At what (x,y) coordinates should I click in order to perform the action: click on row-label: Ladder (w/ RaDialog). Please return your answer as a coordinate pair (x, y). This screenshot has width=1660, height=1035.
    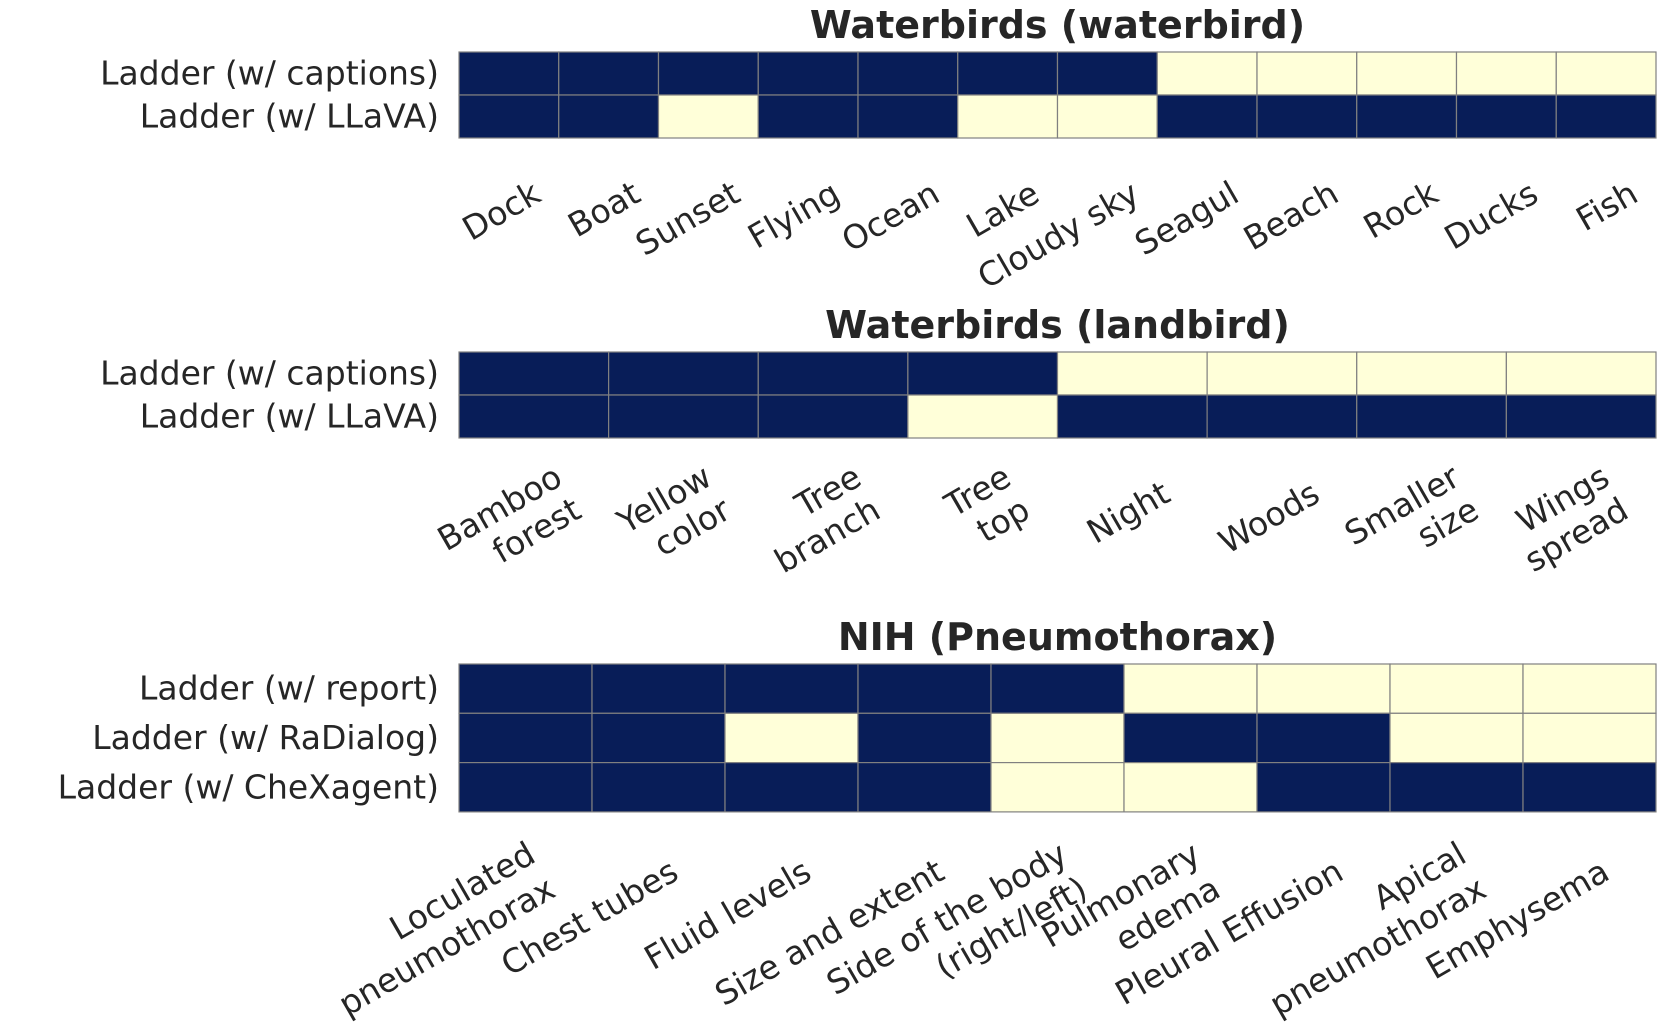
    Looking at the image, I should click on (265, 737).